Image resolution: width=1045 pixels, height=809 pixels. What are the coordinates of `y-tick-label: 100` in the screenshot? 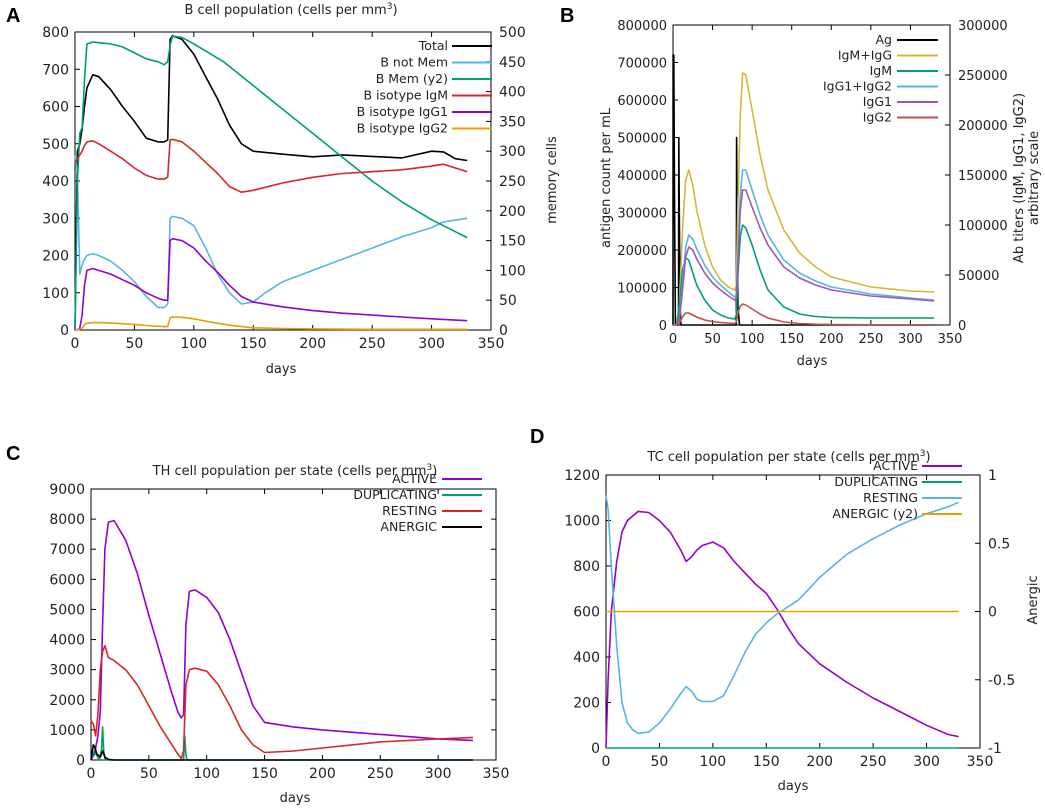 It's located at (55, 294).